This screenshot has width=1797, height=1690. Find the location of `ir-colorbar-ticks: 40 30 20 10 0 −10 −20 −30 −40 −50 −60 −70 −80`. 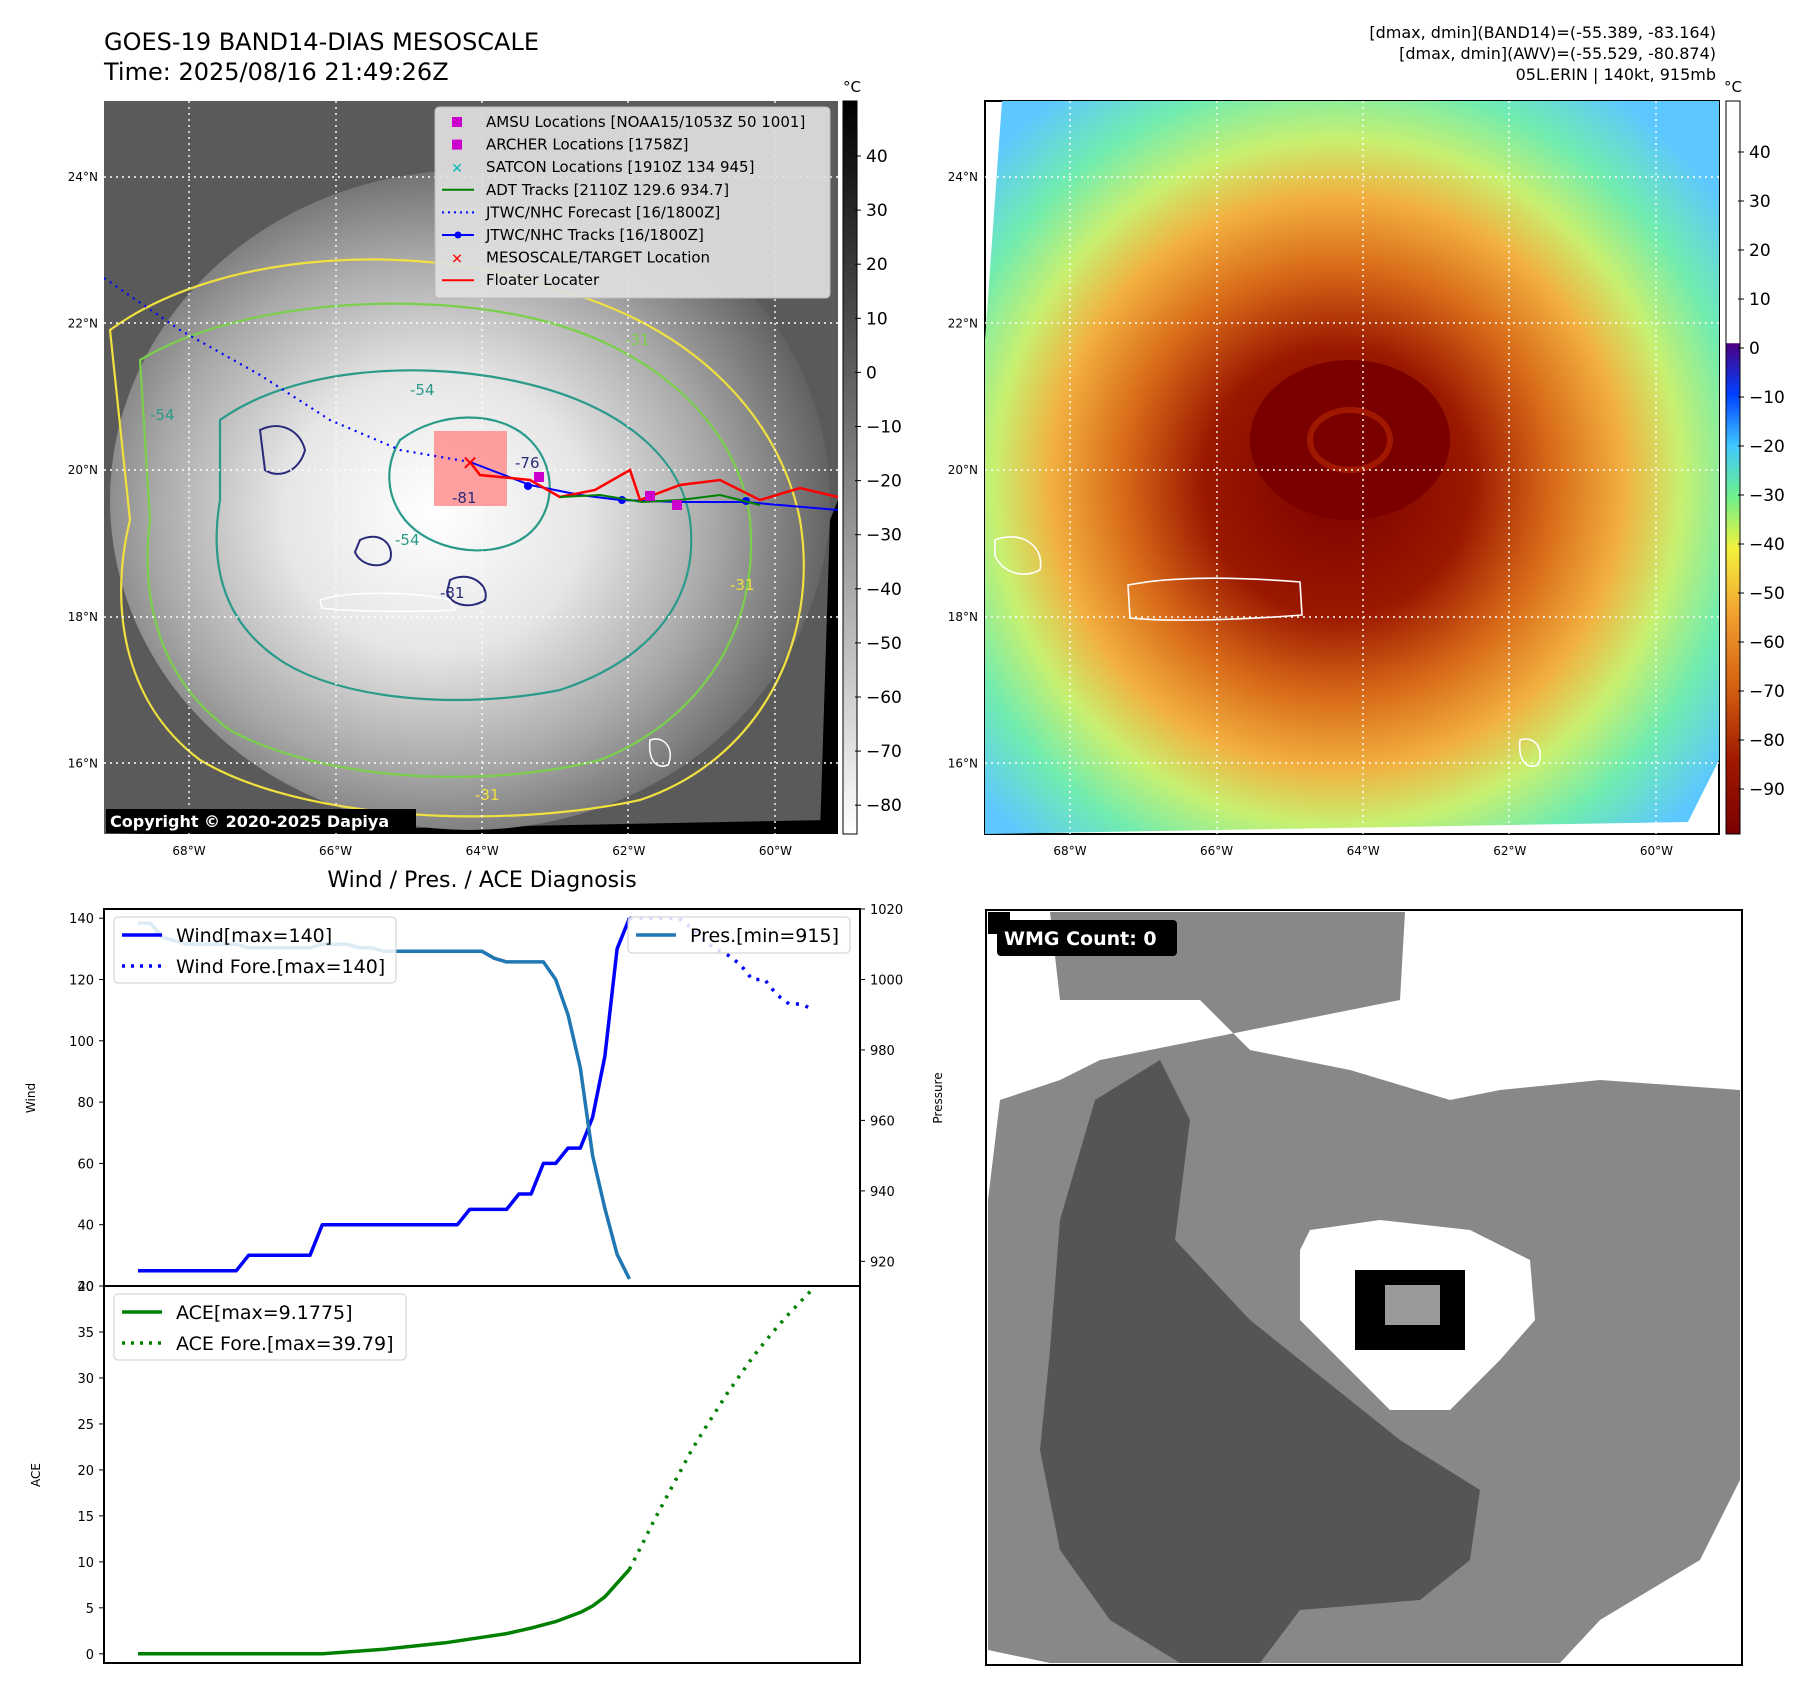

ir-colorbar-ticks: 40 30 20 10 0 −10 −20 −30 −40 −50 −60 −70 −80 is located at coordinates (878, 481).